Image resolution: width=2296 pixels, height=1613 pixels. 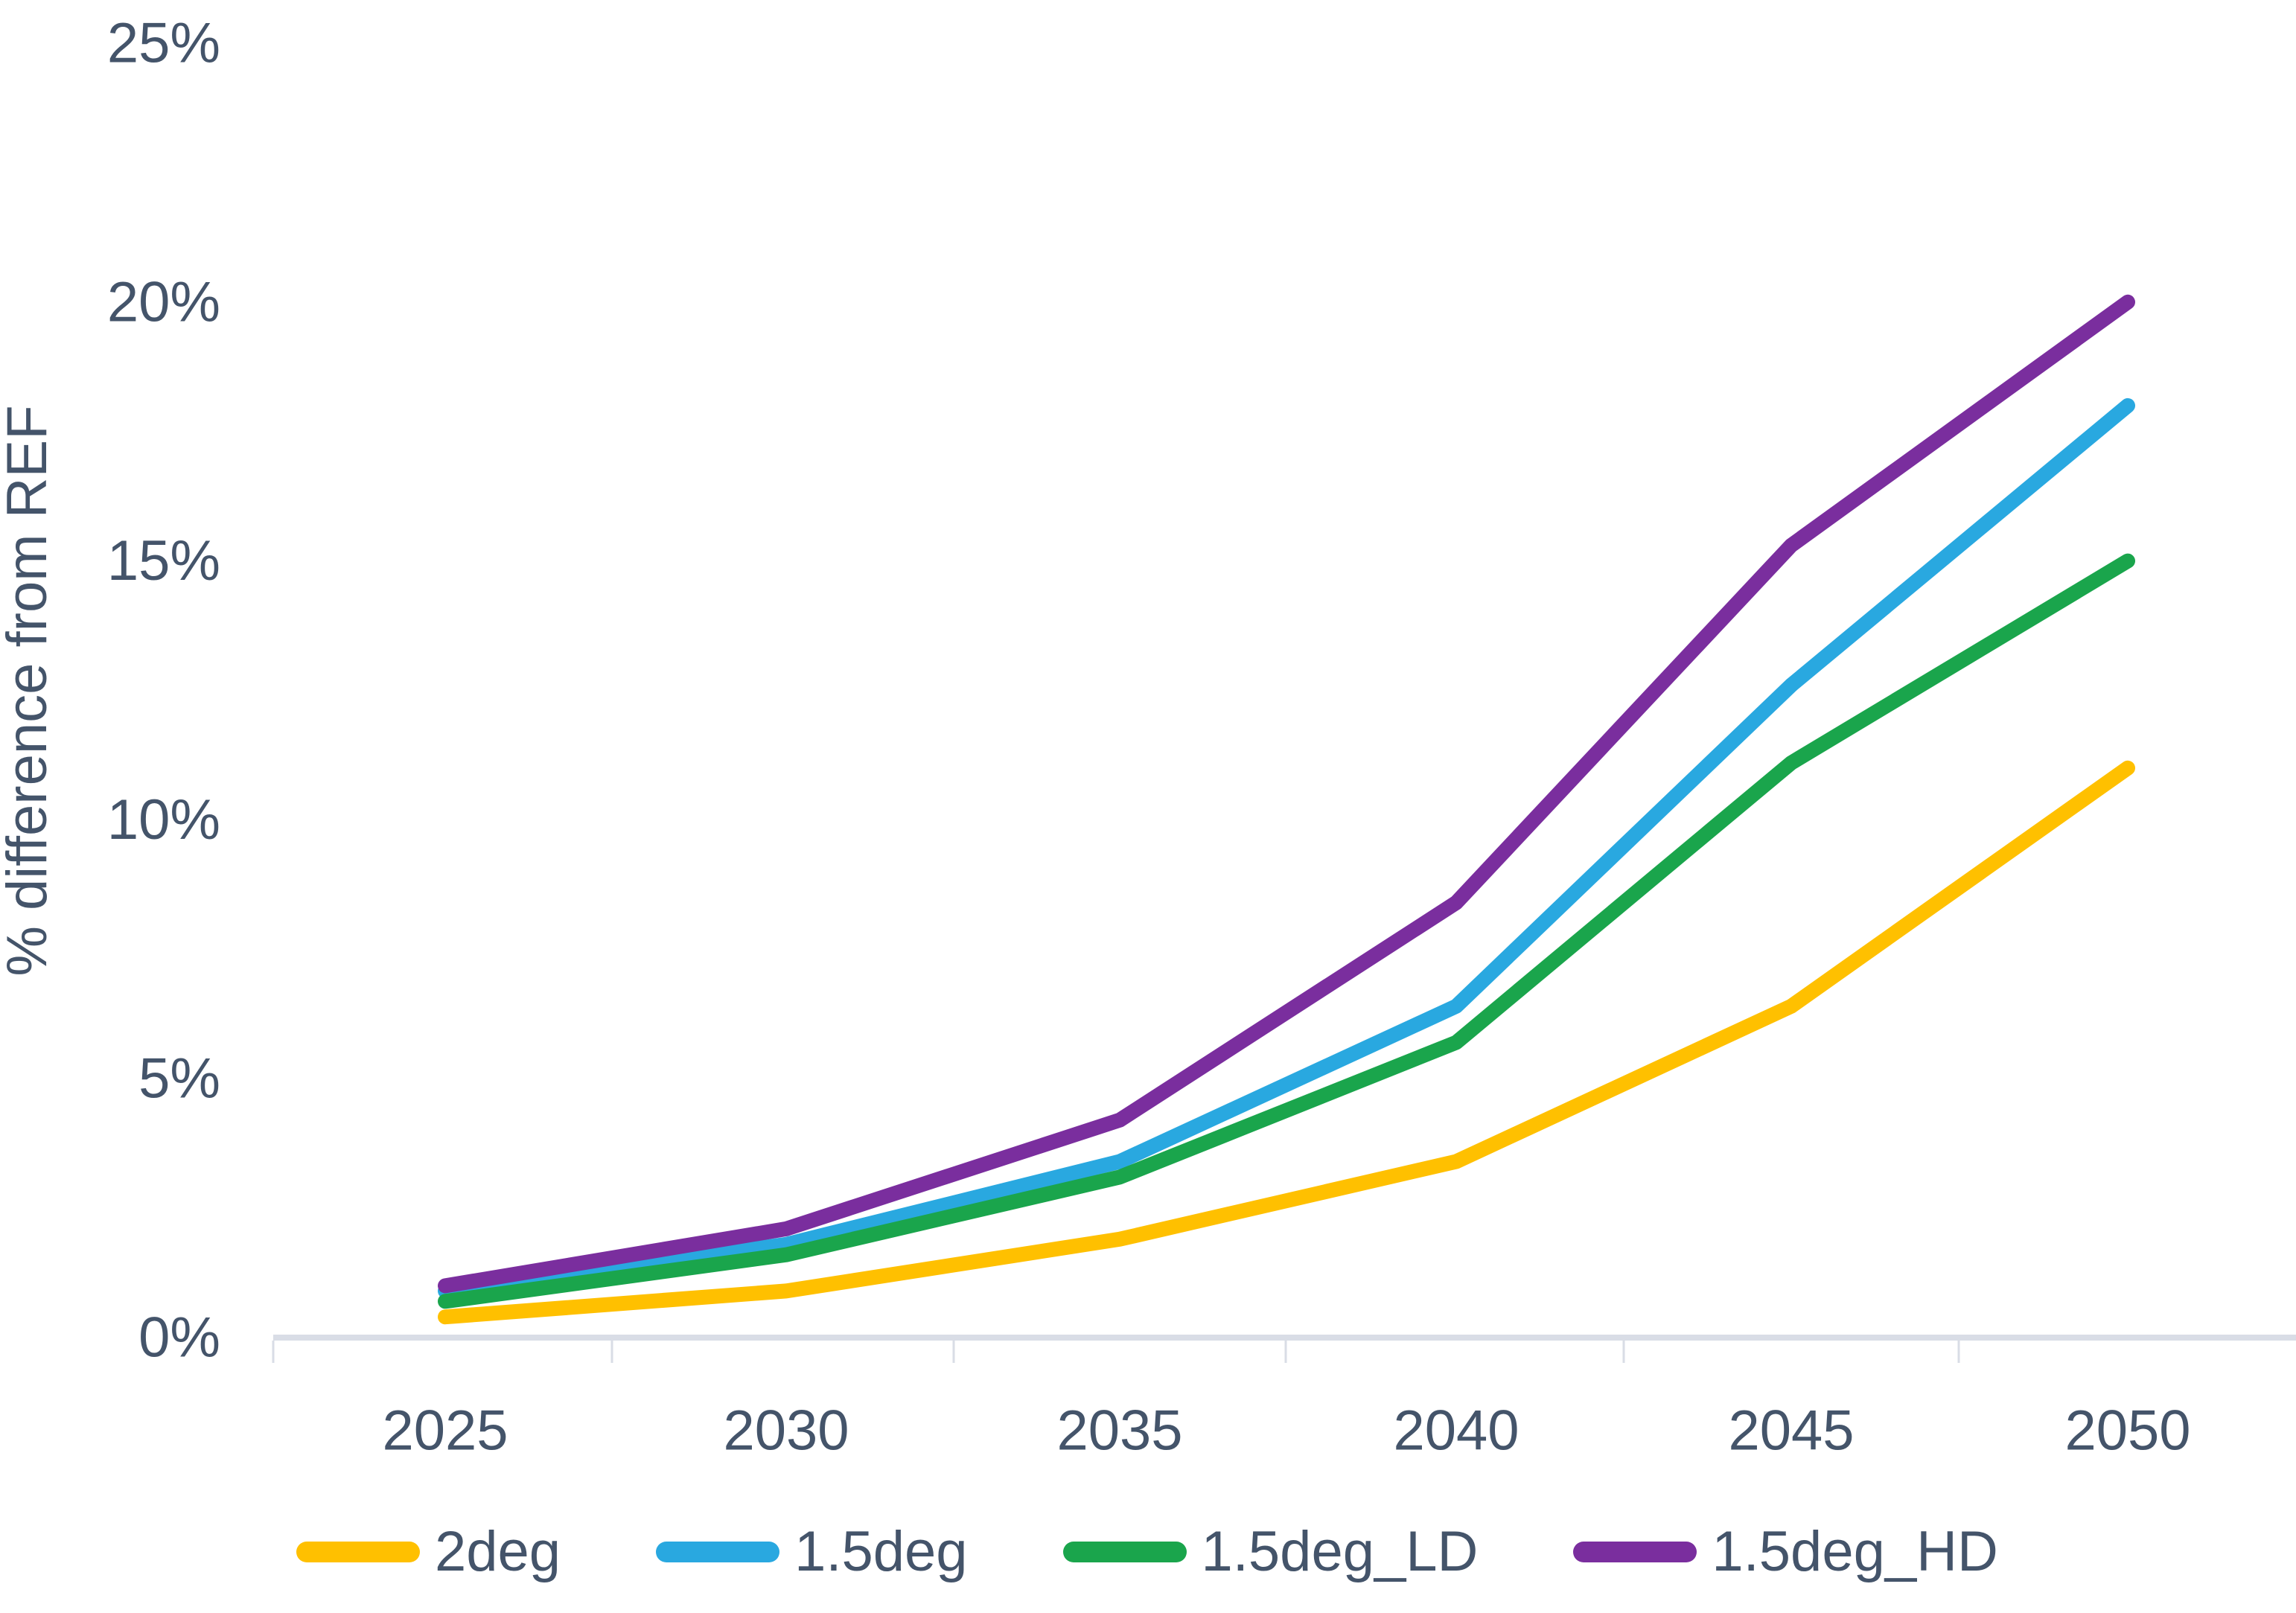 I want to click on legend-swatch-1-5deg-hd, so click(x=1635, y=1552).